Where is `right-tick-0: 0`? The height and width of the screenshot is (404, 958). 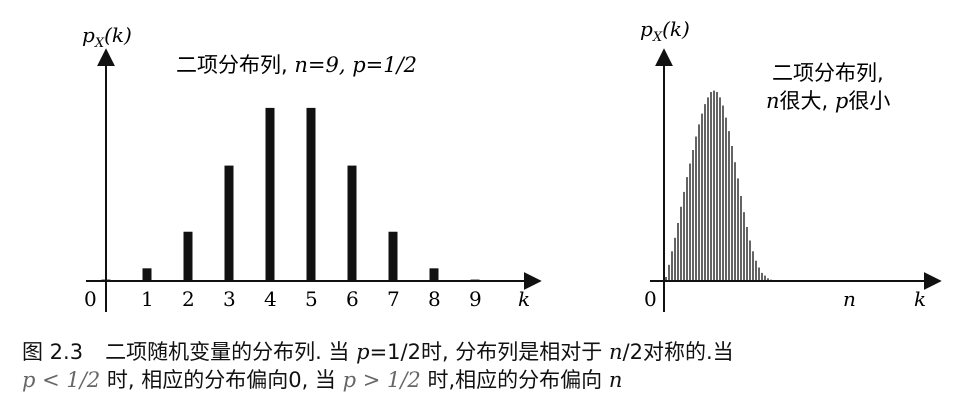
right-tick-0: 0 is located at coordinates (650, 299).